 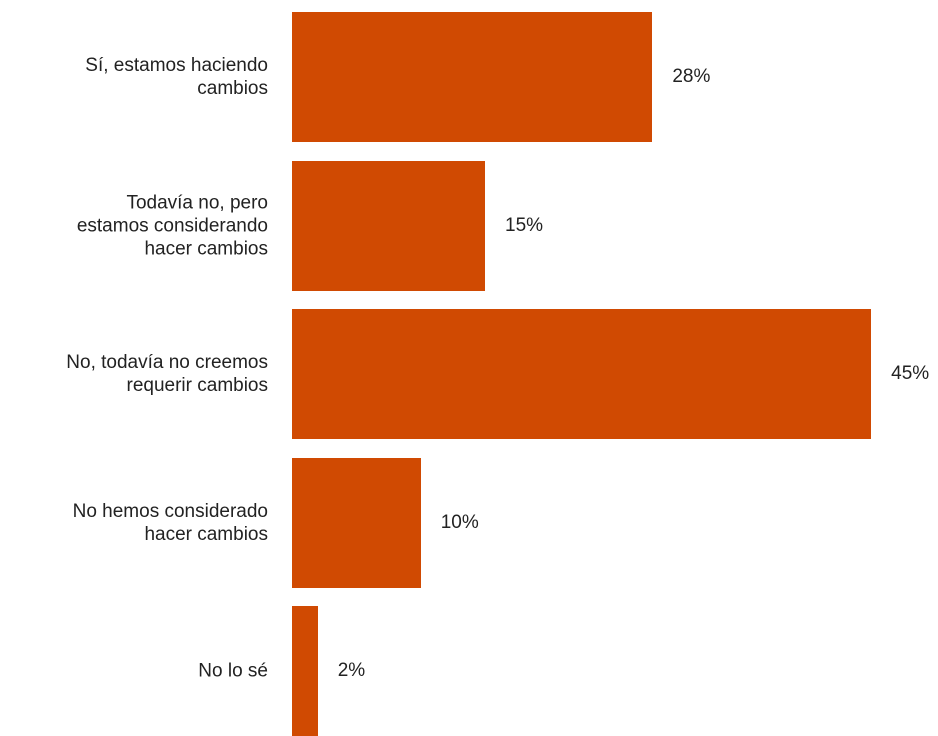 I want to click on category-label: No hemos considerado hacer cambios, so click(x=170, y=522).